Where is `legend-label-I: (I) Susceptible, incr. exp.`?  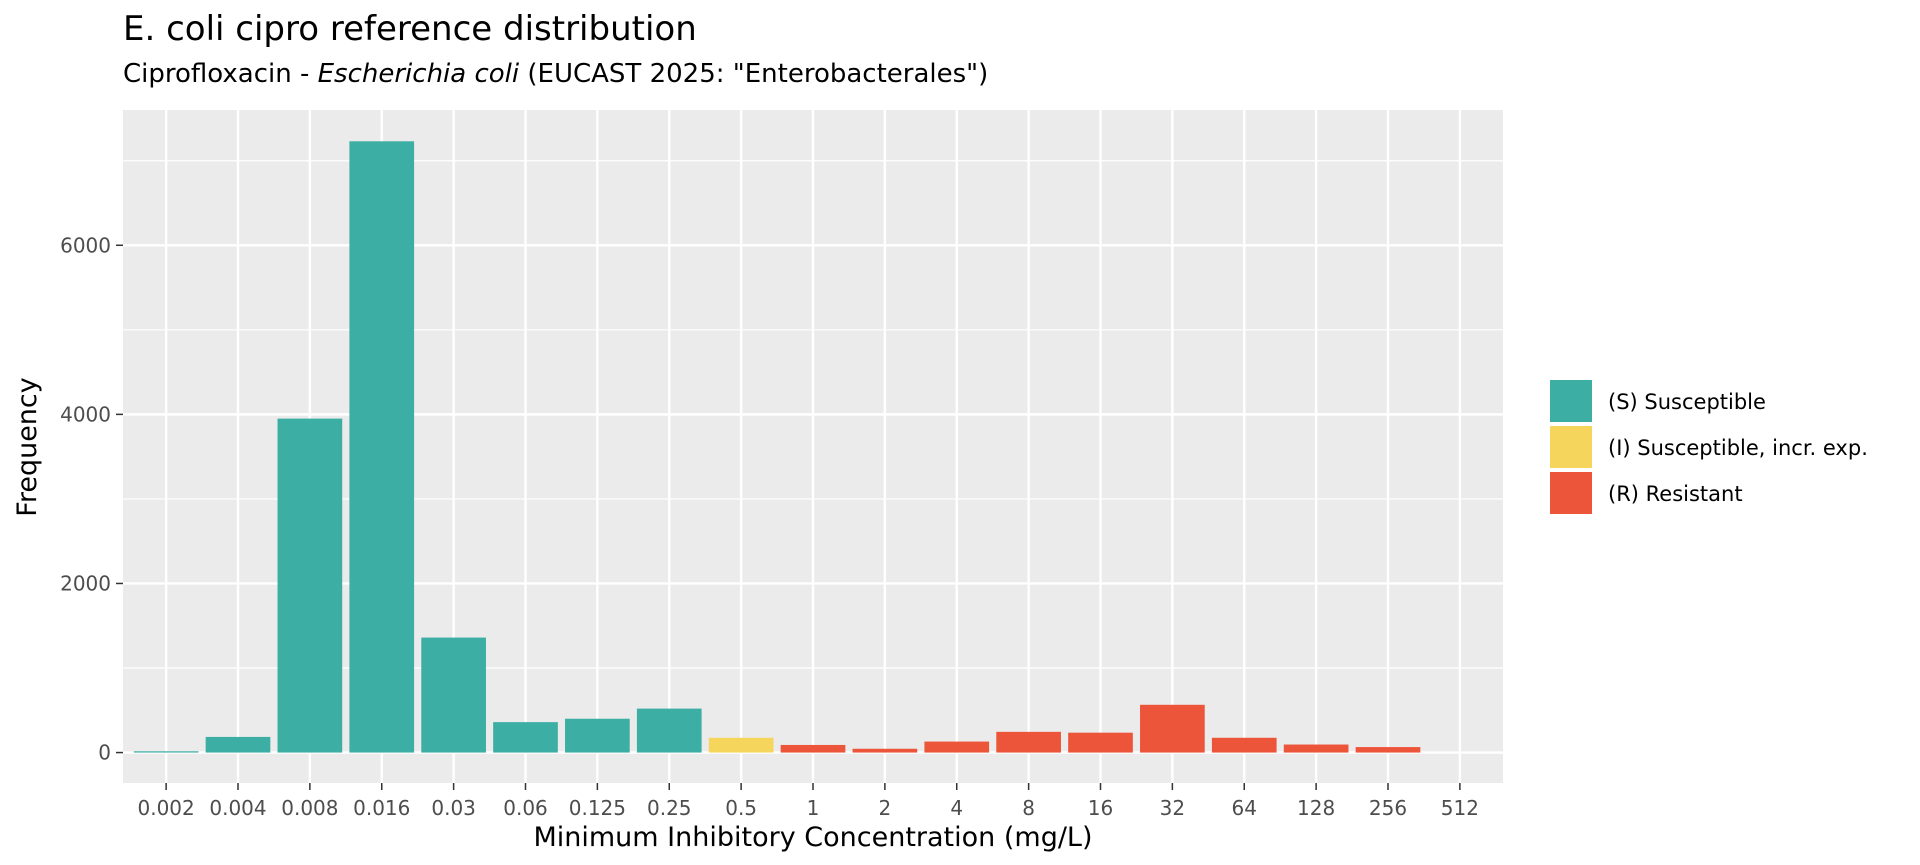
legend-label-I: (I) Susceptible, incr. exp. is located at coordinates (1738, 448).